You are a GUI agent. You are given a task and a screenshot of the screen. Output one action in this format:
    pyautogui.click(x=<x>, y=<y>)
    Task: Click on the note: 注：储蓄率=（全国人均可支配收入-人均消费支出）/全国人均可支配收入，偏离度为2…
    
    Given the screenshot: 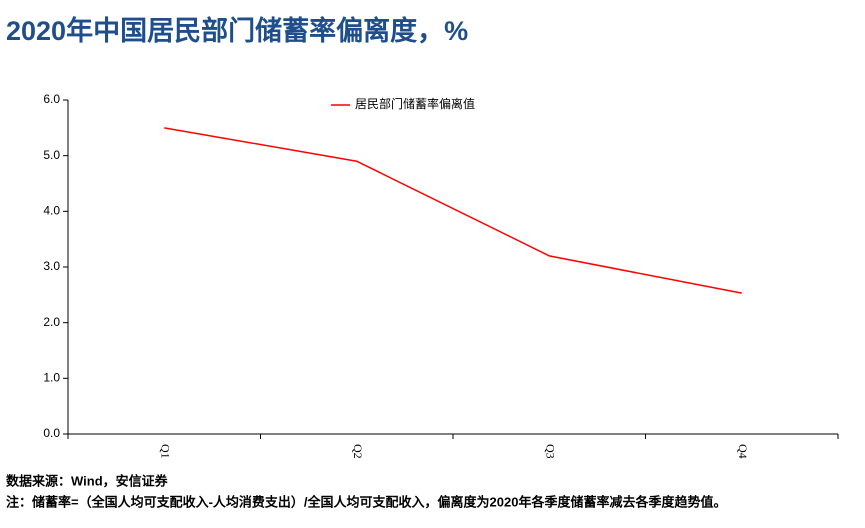 What is the action you would take?
    pyautogui.click(x=366, y=501)
    